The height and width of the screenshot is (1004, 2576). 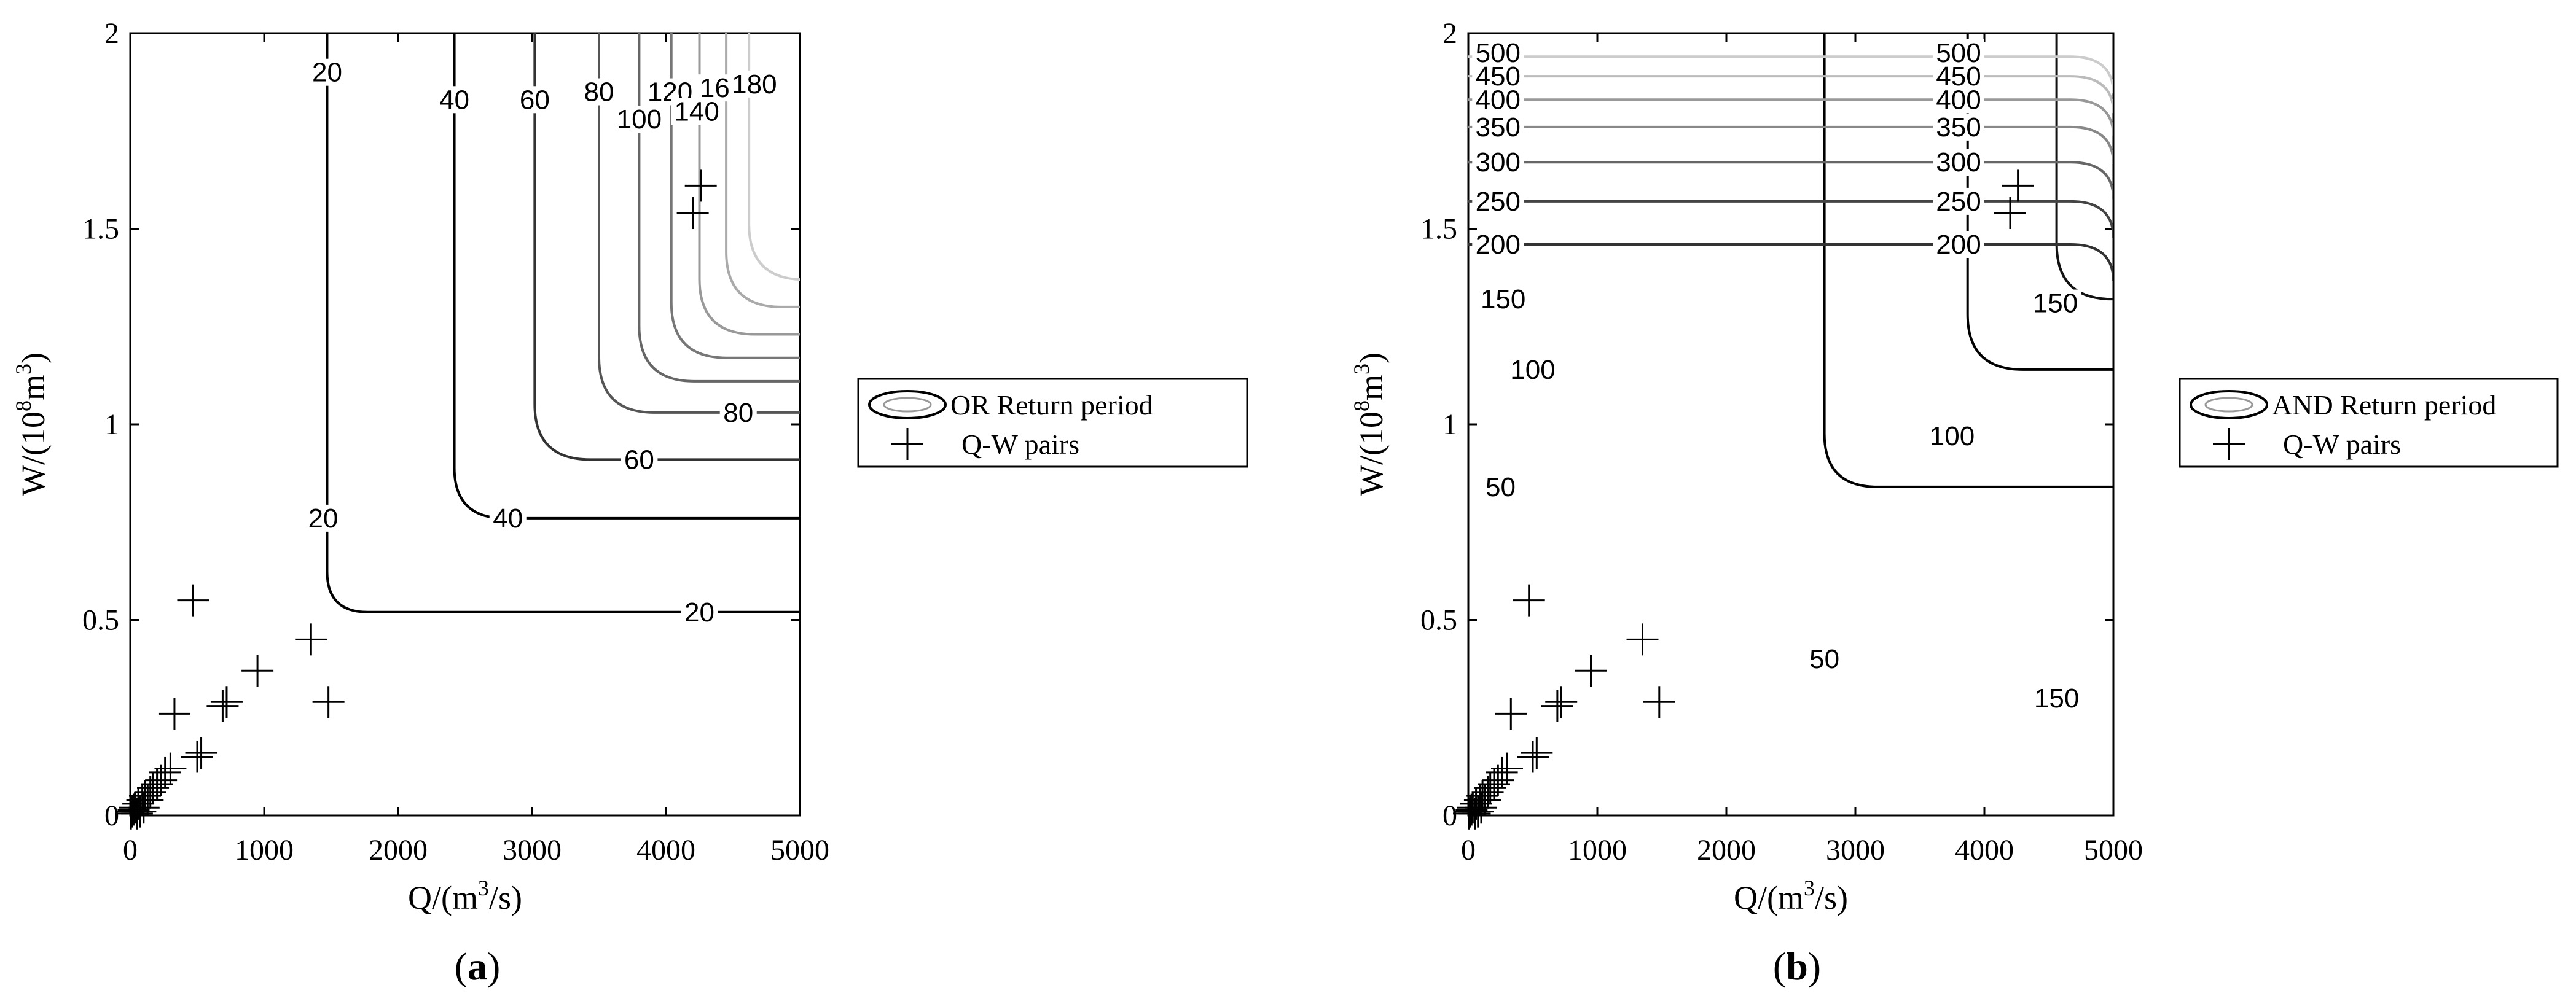 I want to click on contour-label: 450, so click(x=1959, y=76).